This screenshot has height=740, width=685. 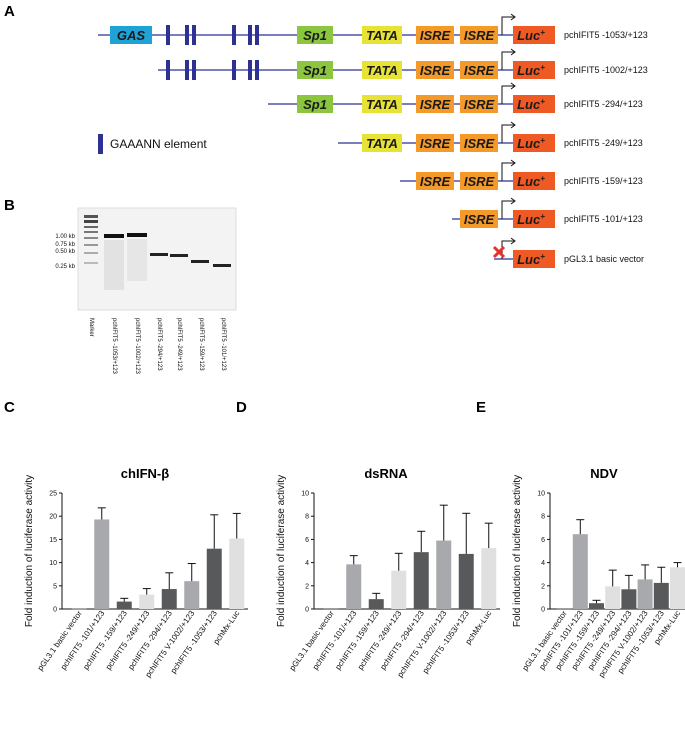 What do you see at coordinates (158, 144) in the screenshot?
I see `legend-label: GAAANN element` at bounding box center [158, 144].